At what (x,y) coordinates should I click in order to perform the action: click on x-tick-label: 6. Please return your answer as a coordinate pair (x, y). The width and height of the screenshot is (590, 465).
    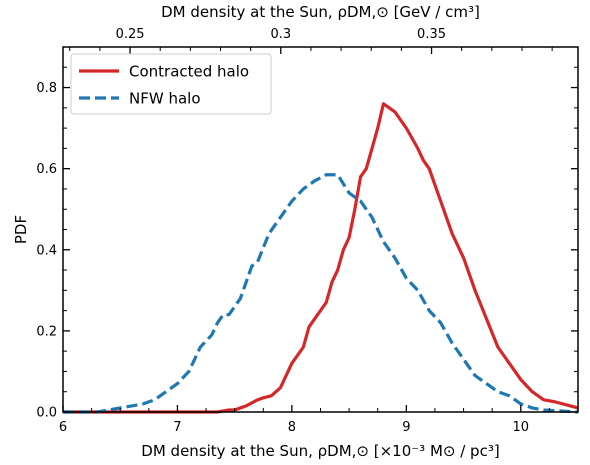
    Looking at the image, I should click on (63, 427).